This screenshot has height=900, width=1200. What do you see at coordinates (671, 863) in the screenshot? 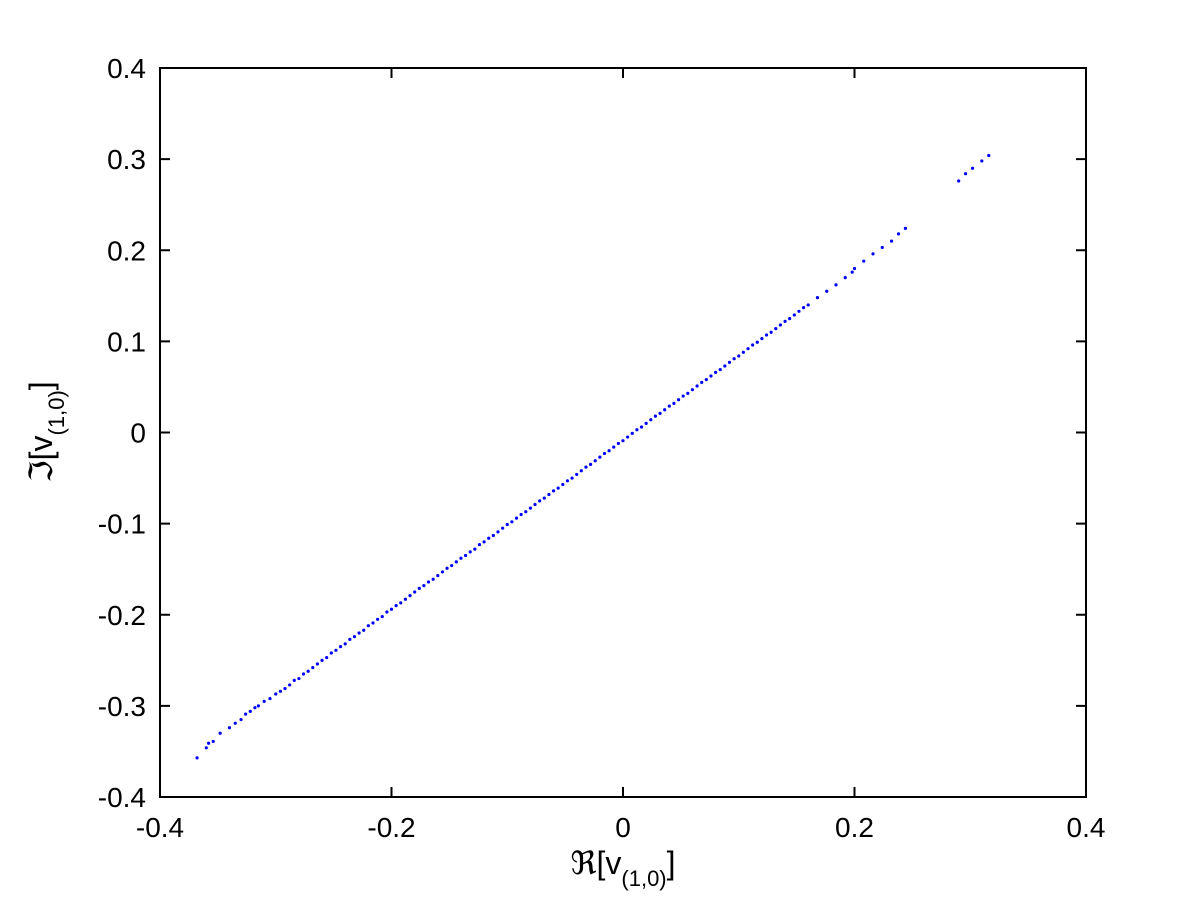
I see `x-axis-label-suffix: ]` at bounding box center [671, 863].